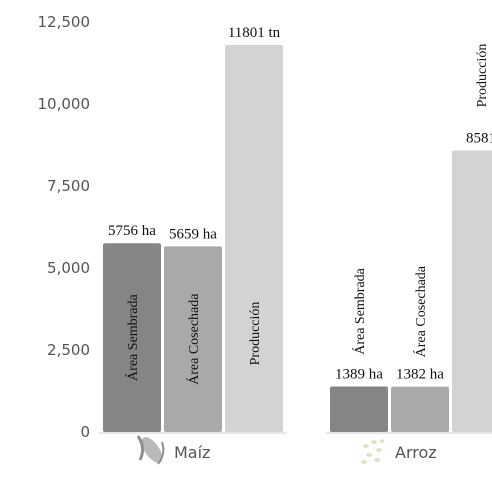 The image size is (492, 477). I want to click on data-label: 1389 ha, so click(359, 374).